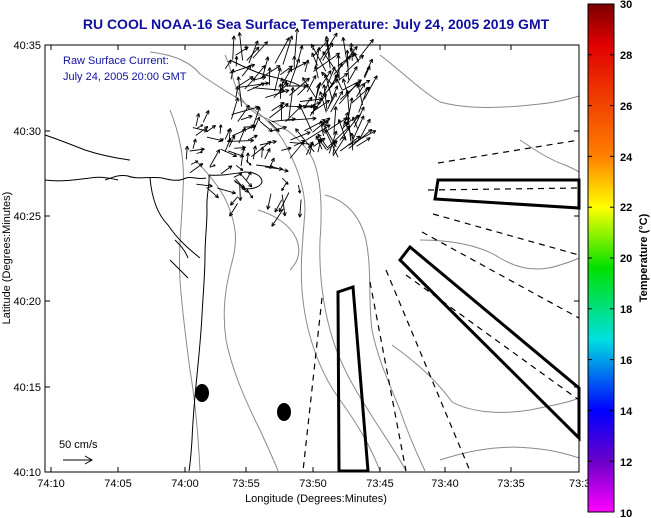  What do you see at coordinates (27, 217) in the screenshot?
I see `y-tick-label: 40:25` at bounding box center [27, 217].